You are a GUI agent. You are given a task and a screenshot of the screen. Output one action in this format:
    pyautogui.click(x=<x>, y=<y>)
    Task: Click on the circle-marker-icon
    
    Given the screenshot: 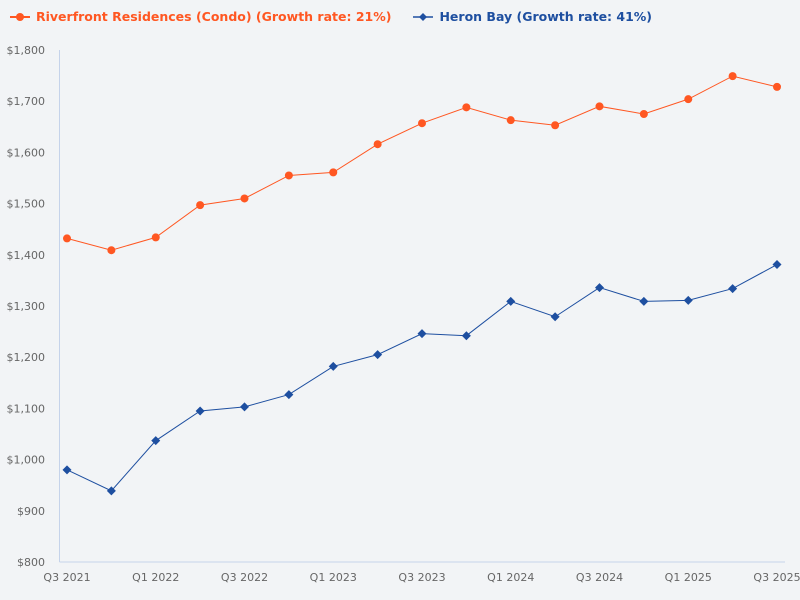 What is the action you would take?
    pyautogui.click(x=20, y=16)
    